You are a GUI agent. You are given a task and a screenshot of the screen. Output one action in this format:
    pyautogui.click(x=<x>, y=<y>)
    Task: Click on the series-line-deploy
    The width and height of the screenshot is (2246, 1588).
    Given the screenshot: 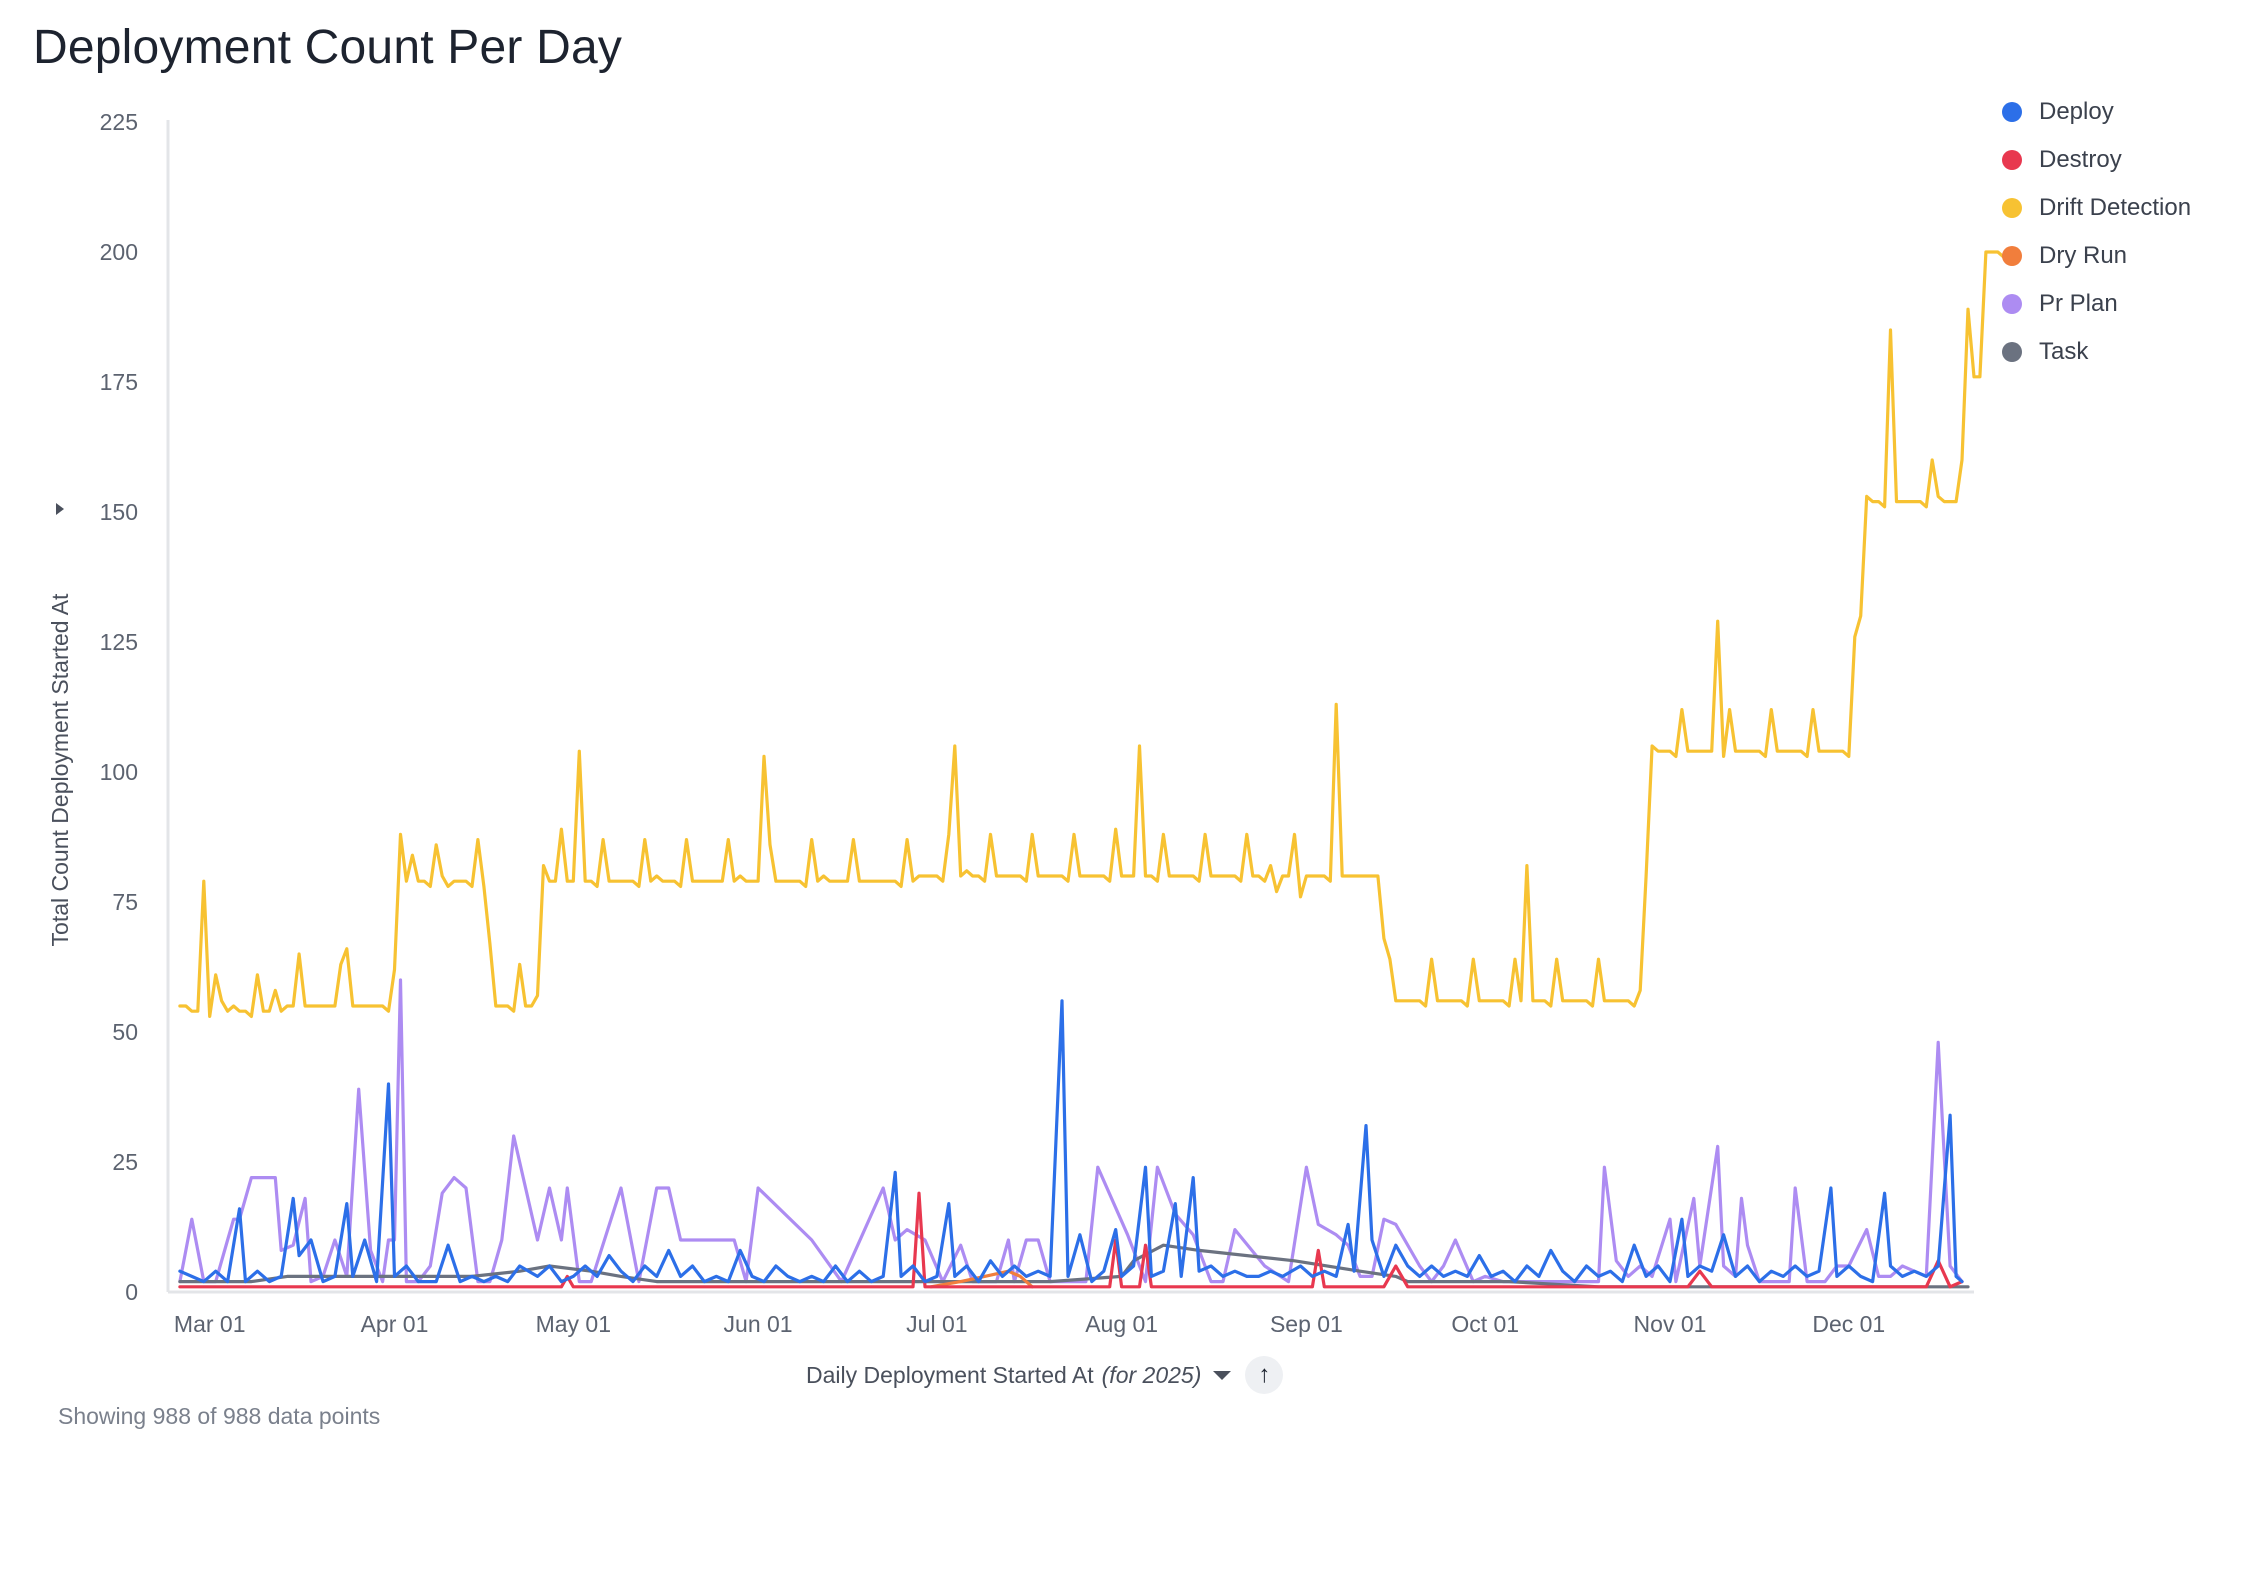 What is the action you would take?
    pyautogui.click(x=1071, y=1141)
    